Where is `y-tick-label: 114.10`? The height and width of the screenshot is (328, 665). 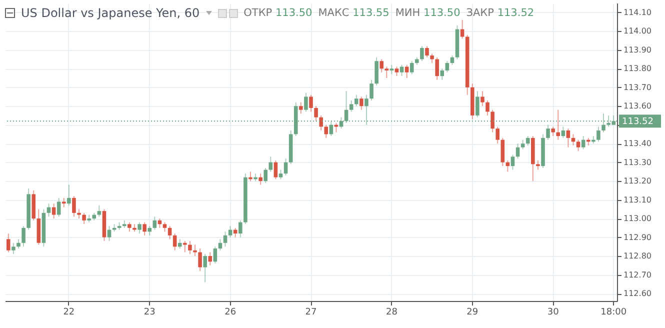
y-tick-label: 114.10 is located at coordinates (638, 12).